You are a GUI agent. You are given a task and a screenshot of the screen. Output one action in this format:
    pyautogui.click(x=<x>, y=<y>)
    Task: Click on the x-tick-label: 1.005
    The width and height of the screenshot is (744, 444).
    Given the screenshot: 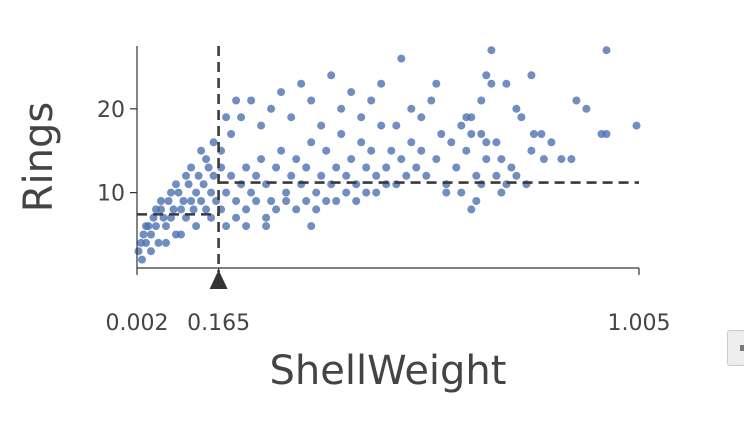 What is the action you would take?
    pyautogui.click(x=639, y=323)
    